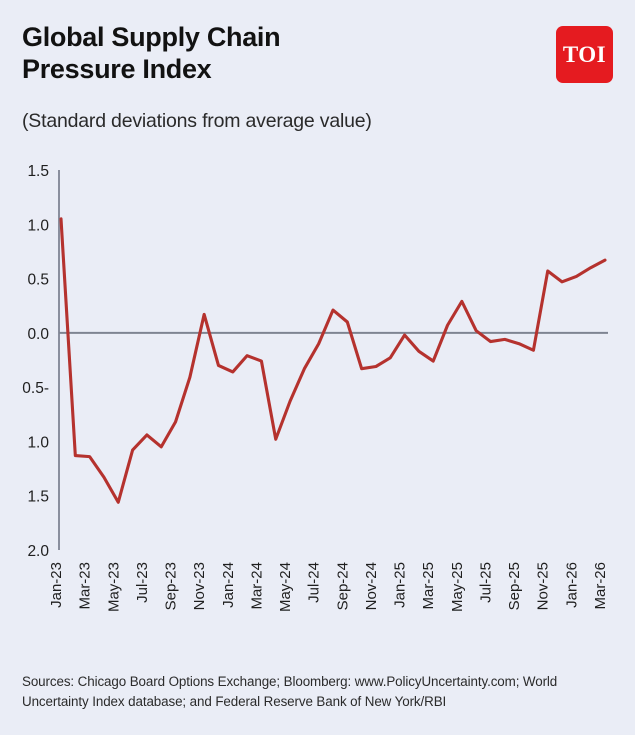  What do you see at coordinates (514, 586) in the screenshot?
I see `x-axis-tick-label: Sep-25` at bounding box center [514, 586].